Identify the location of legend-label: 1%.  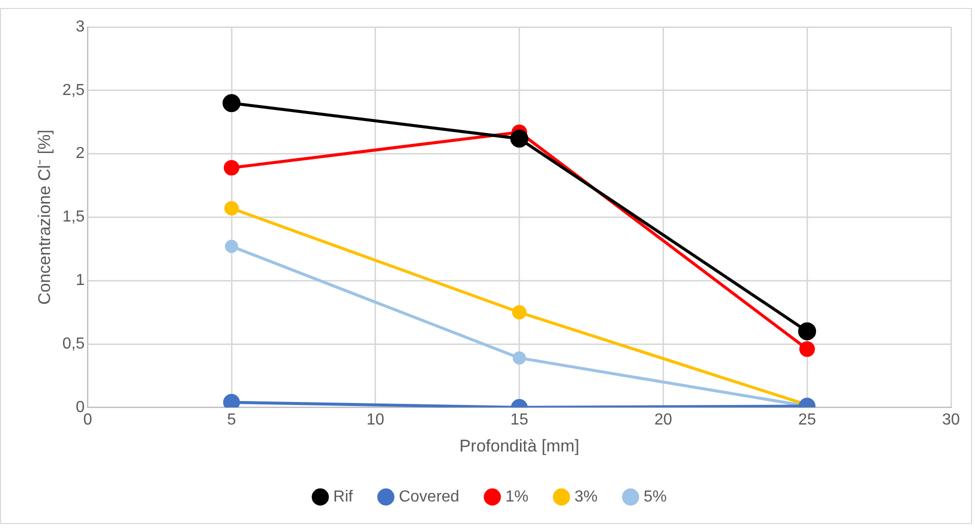
(516, 497).